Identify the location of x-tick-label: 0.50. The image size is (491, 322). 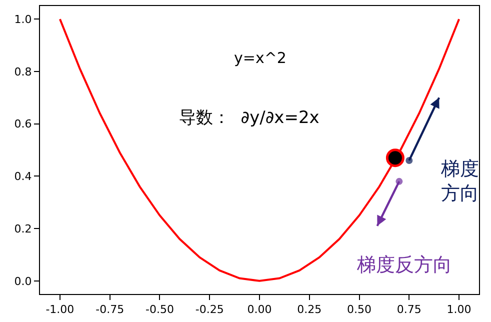
(359, 309).